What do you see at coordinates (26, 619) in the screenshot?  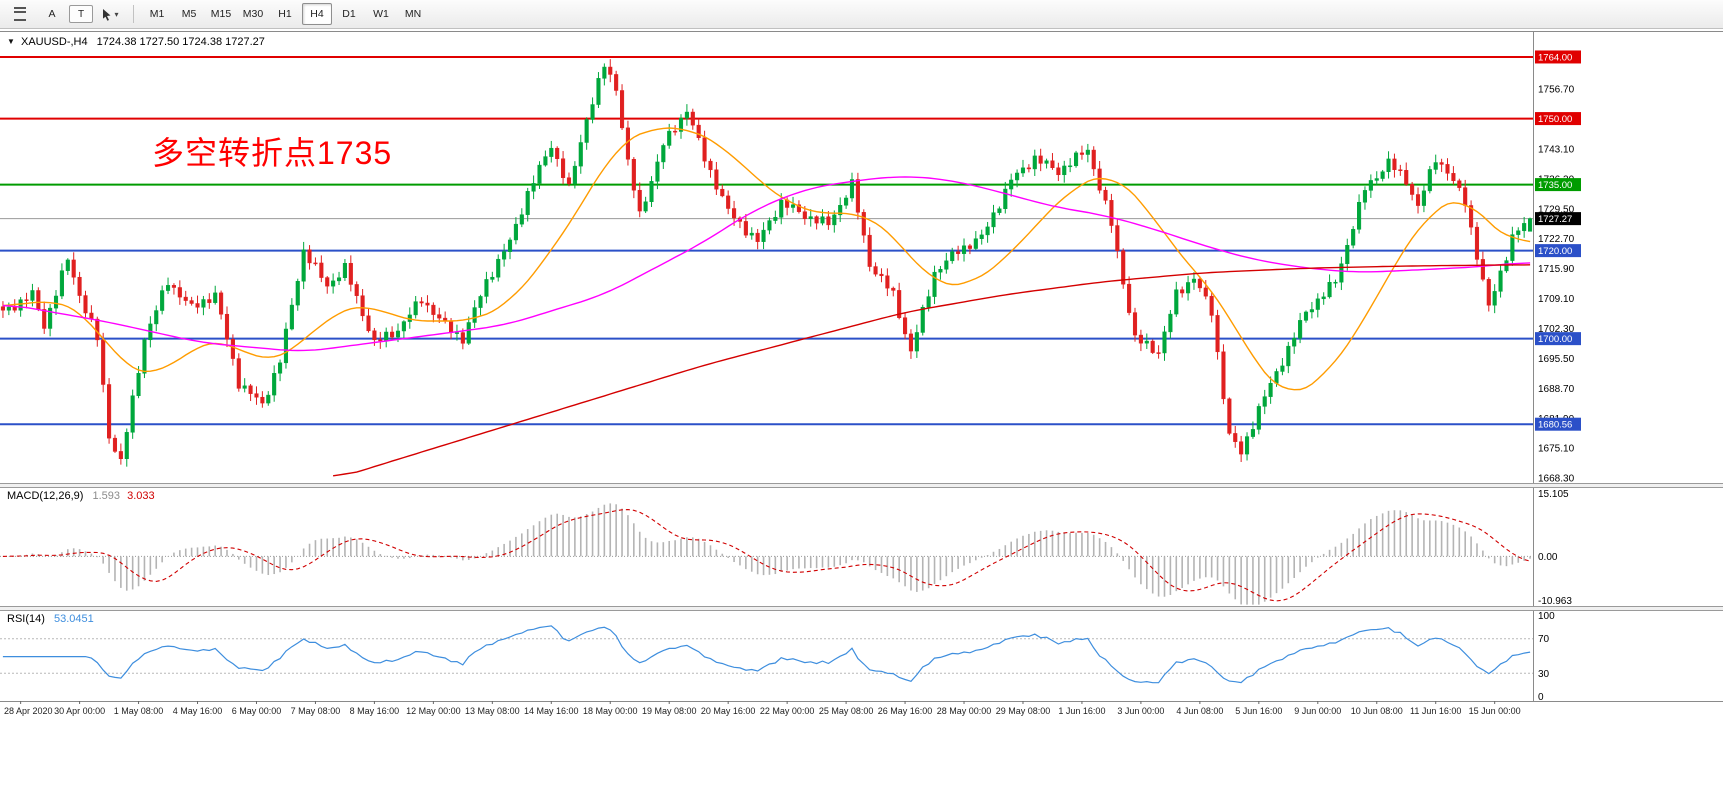 I see `rsi-name: RSI(14)` at bounding box center [26, 619].